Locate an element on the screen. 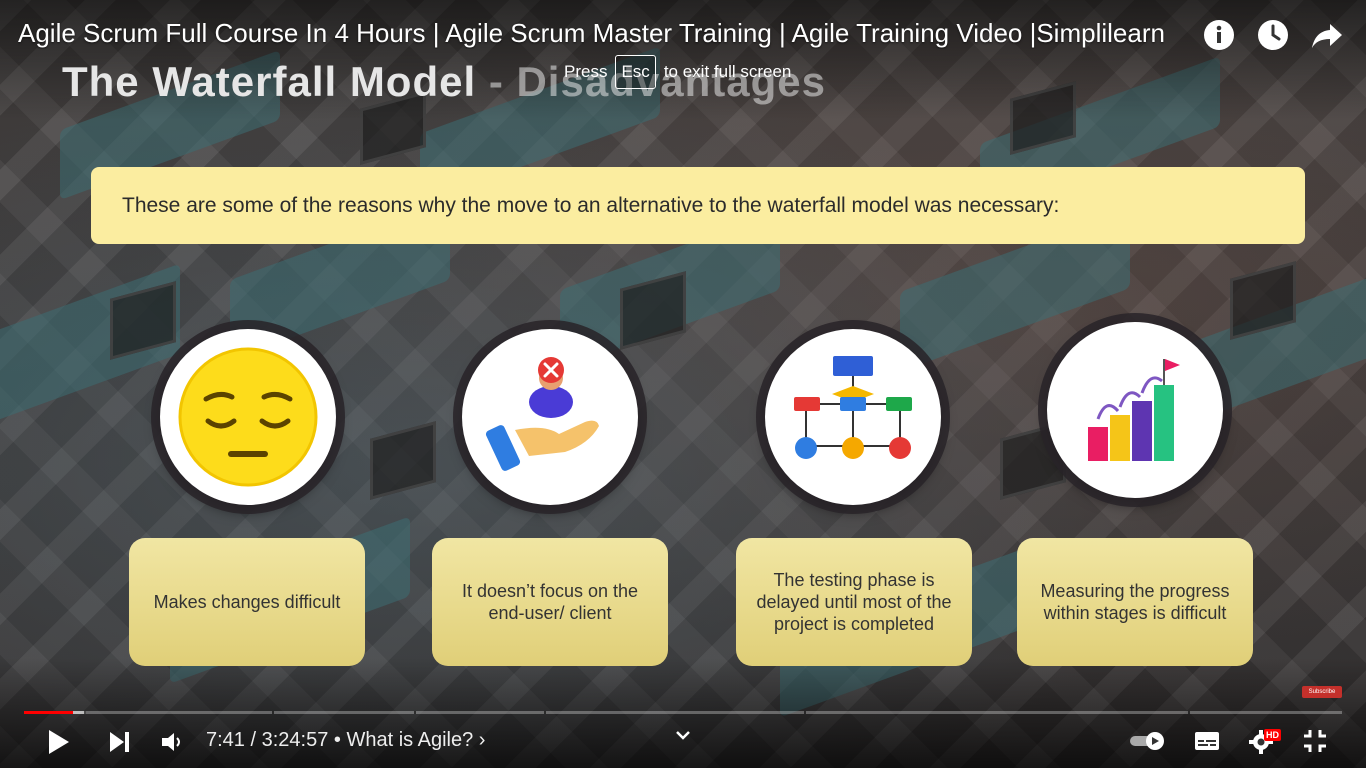  item-1-circle is located at coordinates (248, 417).